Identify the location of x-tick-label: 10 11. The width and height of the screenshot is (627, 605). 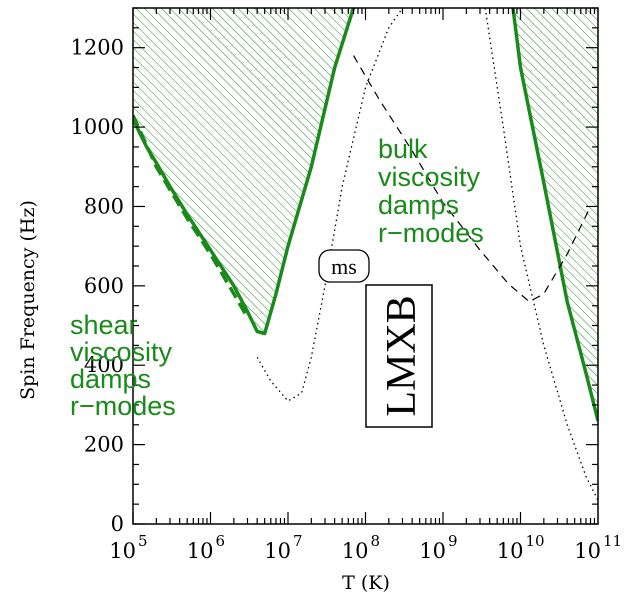
(598, 547).